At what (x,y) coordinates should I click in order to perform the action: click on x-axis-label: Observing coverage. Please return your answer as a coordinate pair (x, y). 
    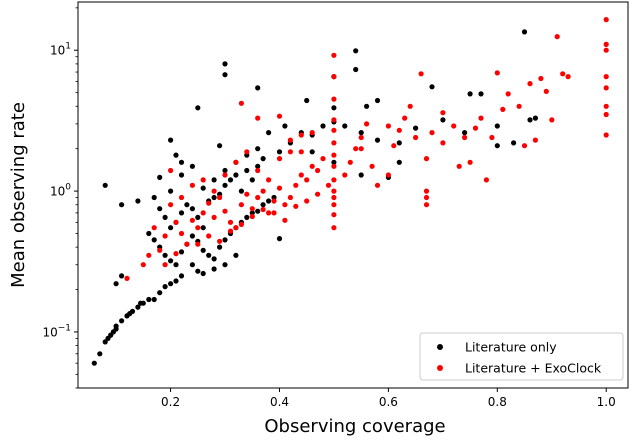
    Looking at the image, I should click on (354, 426).